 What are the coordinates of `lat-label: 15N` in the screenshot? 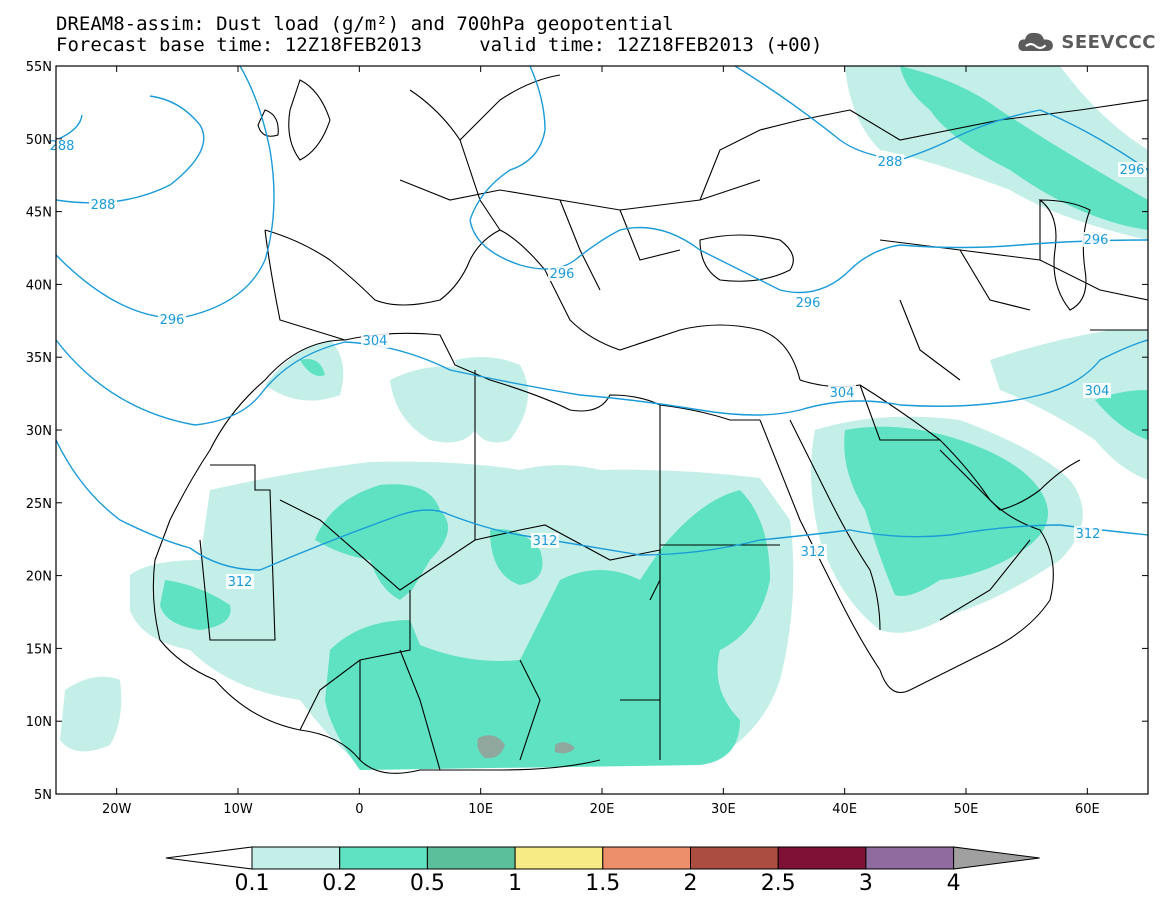 It's located at (39, 649).